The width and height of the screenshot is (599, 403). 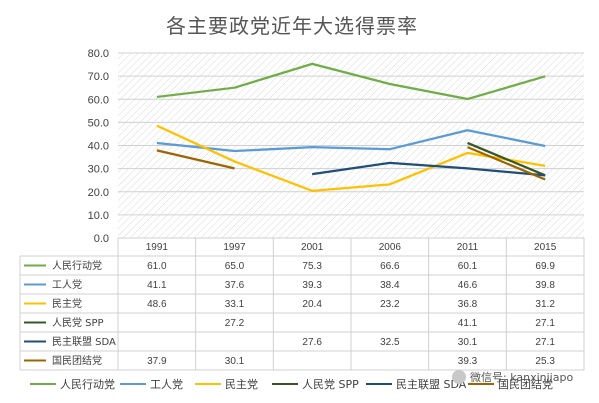 I want to click on y-tick-label: 30.0, so click(x=98, y=170).